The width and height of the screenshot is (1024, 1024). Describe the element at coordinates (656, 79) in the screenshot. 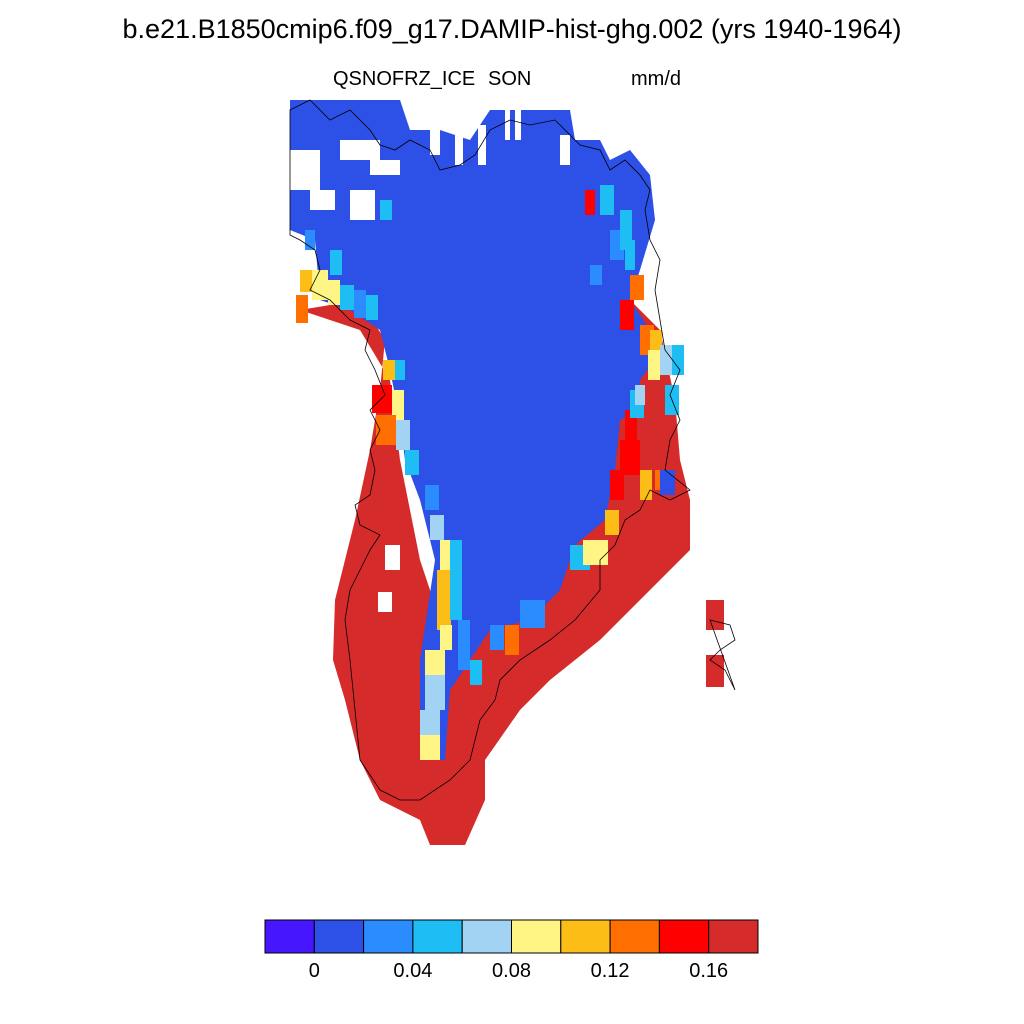

I see `units-label: mm/d` at that location.